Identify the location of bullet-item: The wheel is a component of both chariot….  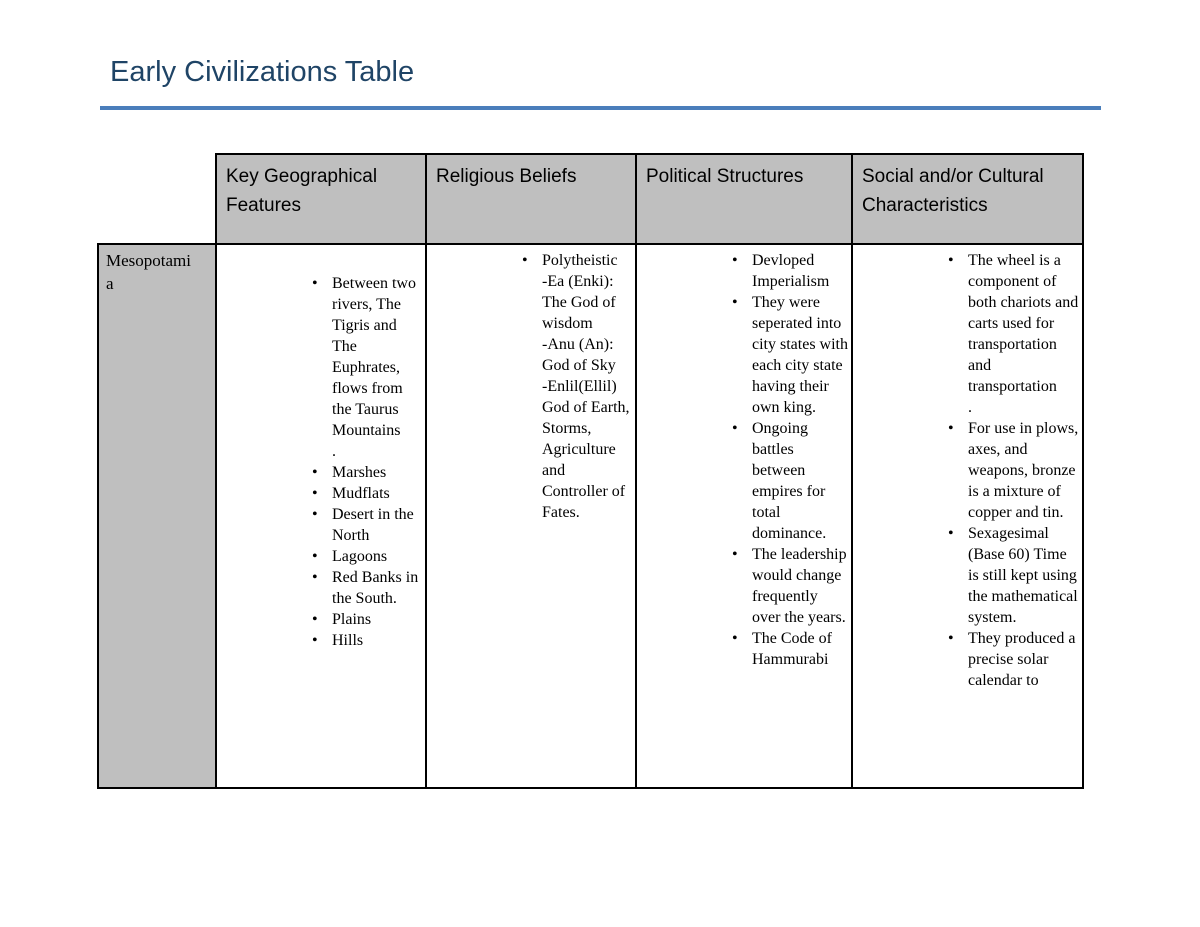
(1013, 334).